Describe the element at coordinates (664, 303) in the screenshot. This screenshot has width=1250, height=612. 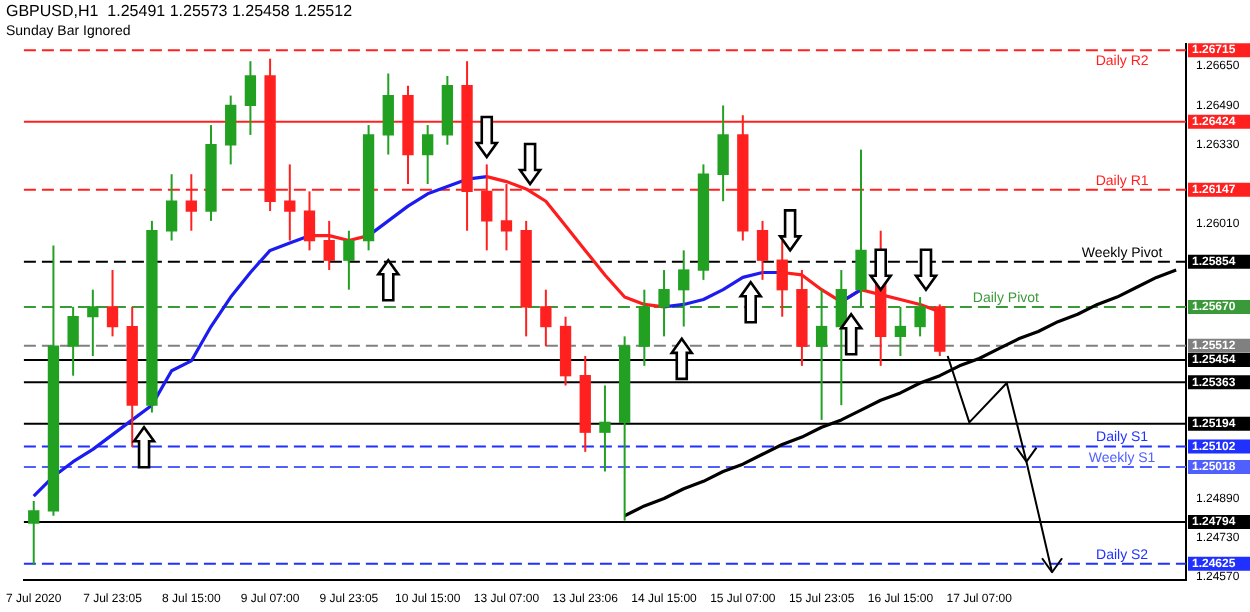
I see `candlestick` at that location.